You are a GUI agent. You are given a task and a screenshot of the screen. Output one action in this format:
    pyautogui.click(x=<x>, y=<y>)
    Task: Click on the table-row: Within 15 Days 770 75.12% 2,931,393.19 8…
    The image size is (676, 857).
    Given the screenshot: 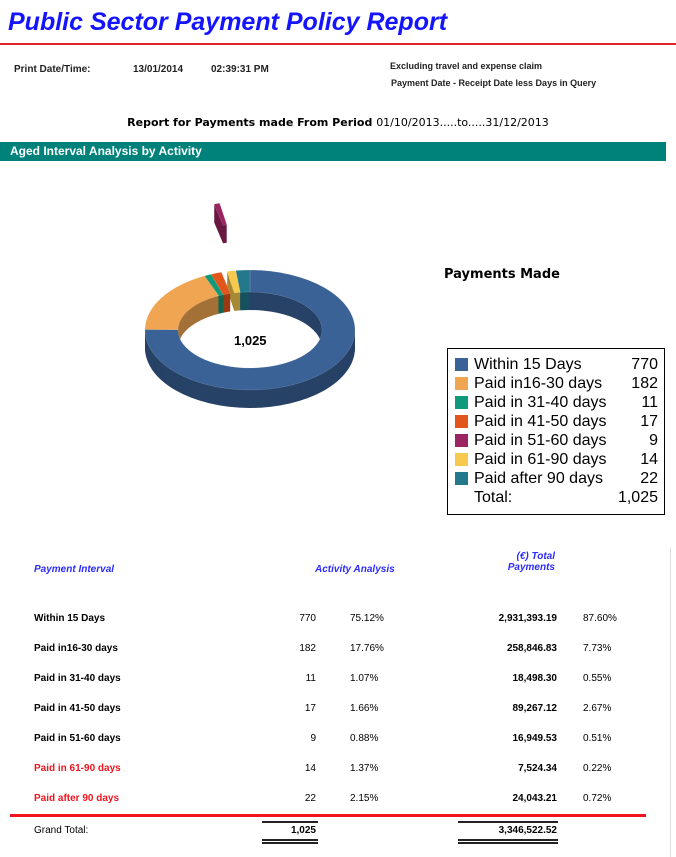 What is the action you would take?
    pyautogui.click(x=338, y=620)
    